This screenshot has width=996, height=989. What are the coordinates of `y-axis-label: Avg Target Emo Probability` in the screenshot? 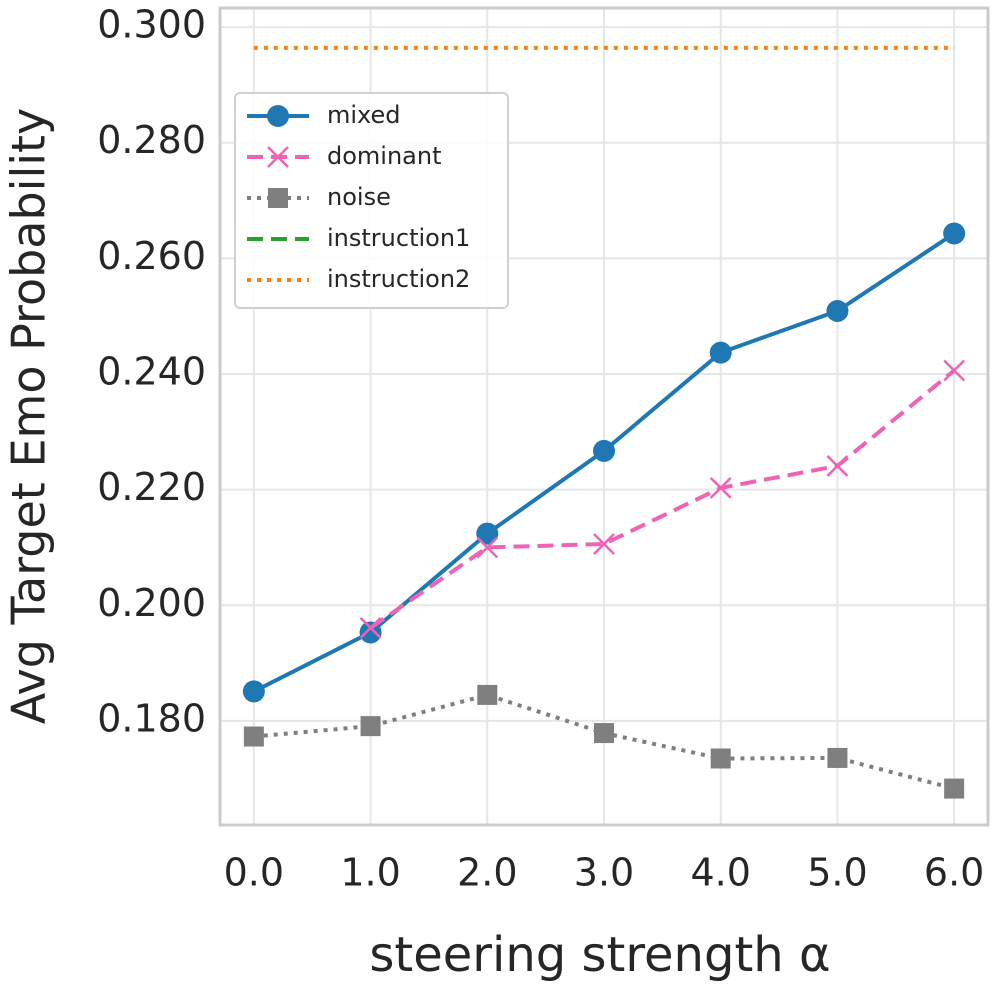 It's located at (29, 416).